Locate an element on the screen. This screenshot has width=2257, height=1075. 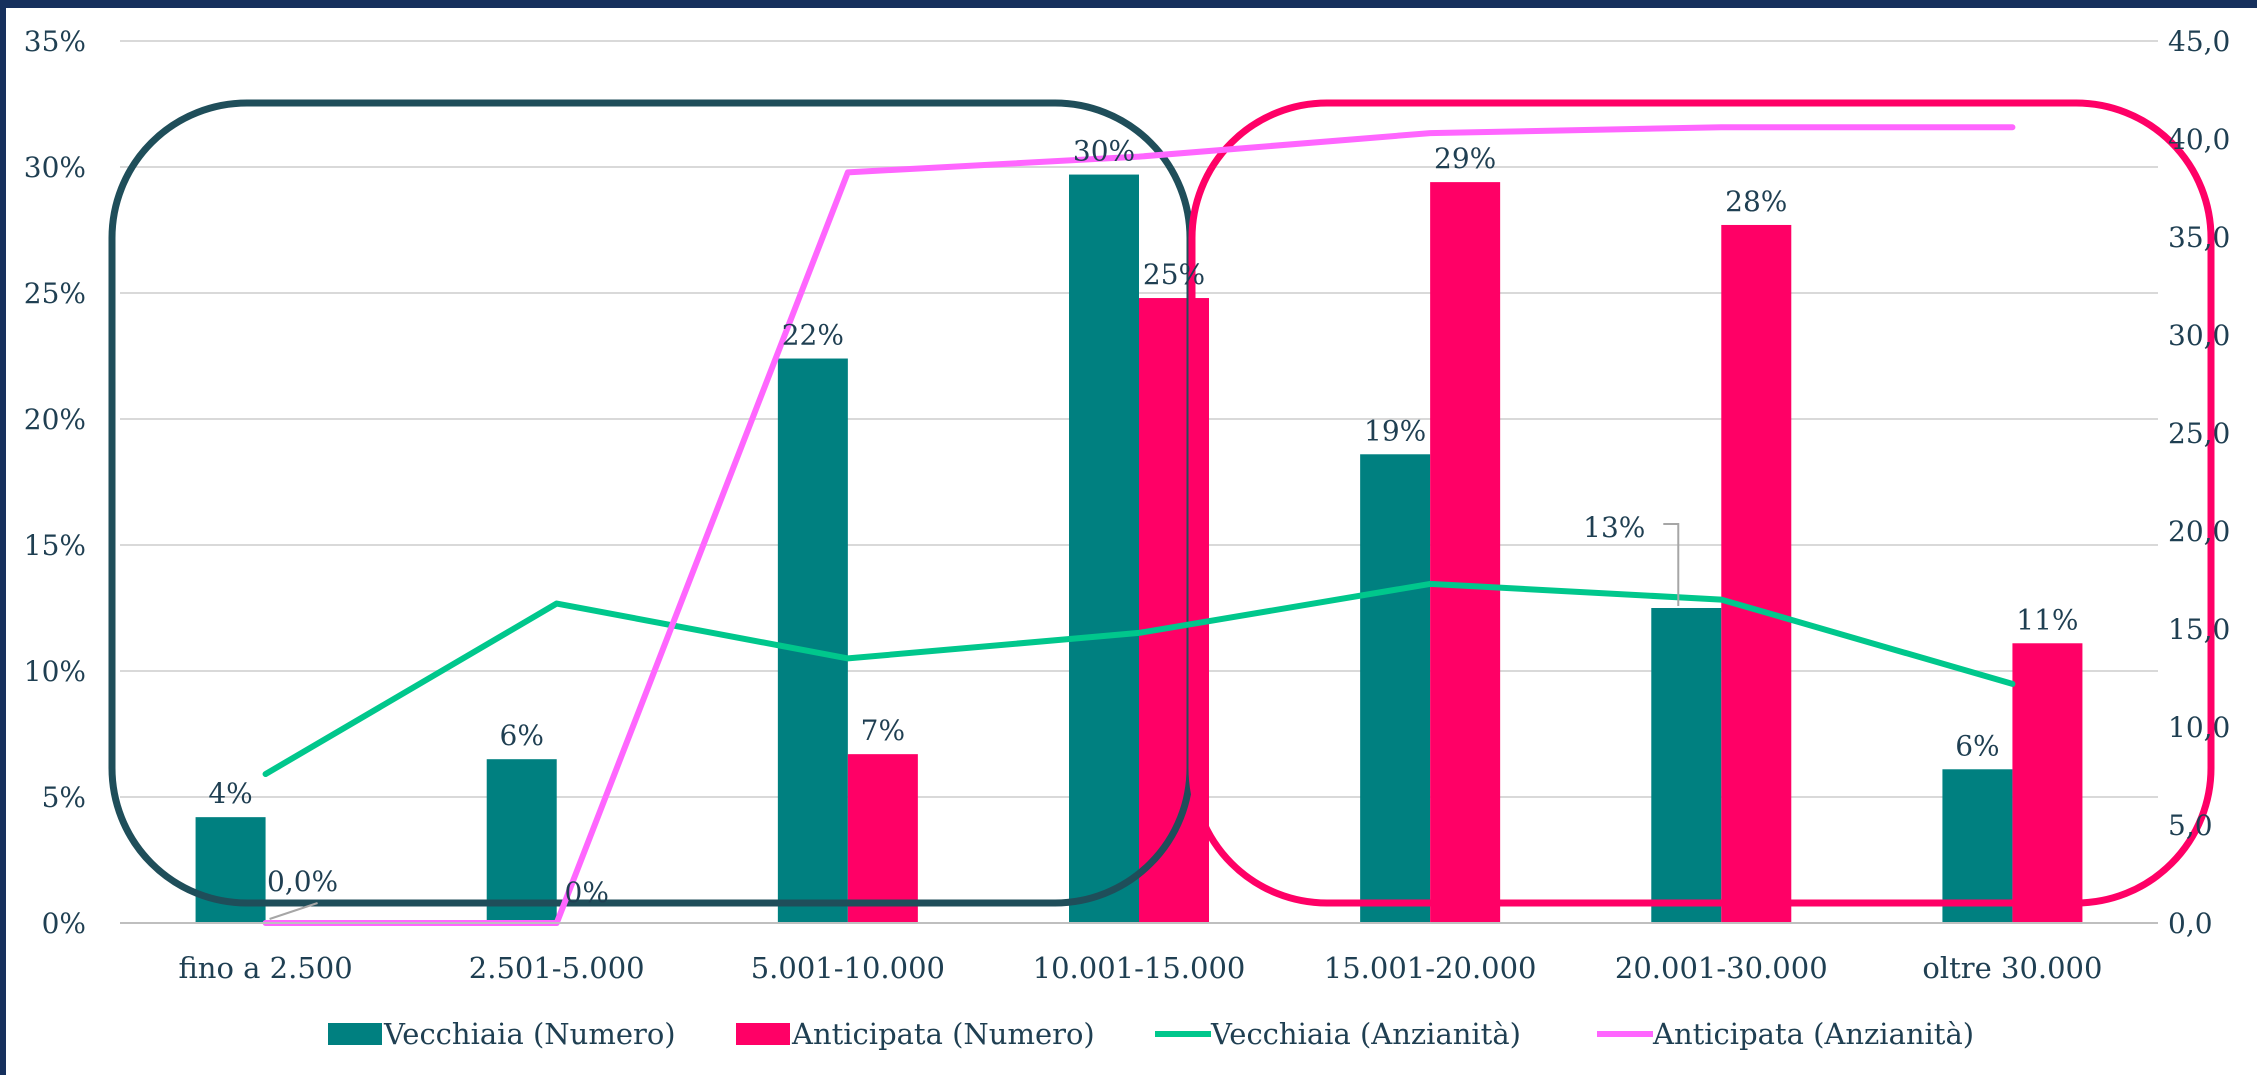
y-left-tick-label: 10% is located at coordinates (55, 671).